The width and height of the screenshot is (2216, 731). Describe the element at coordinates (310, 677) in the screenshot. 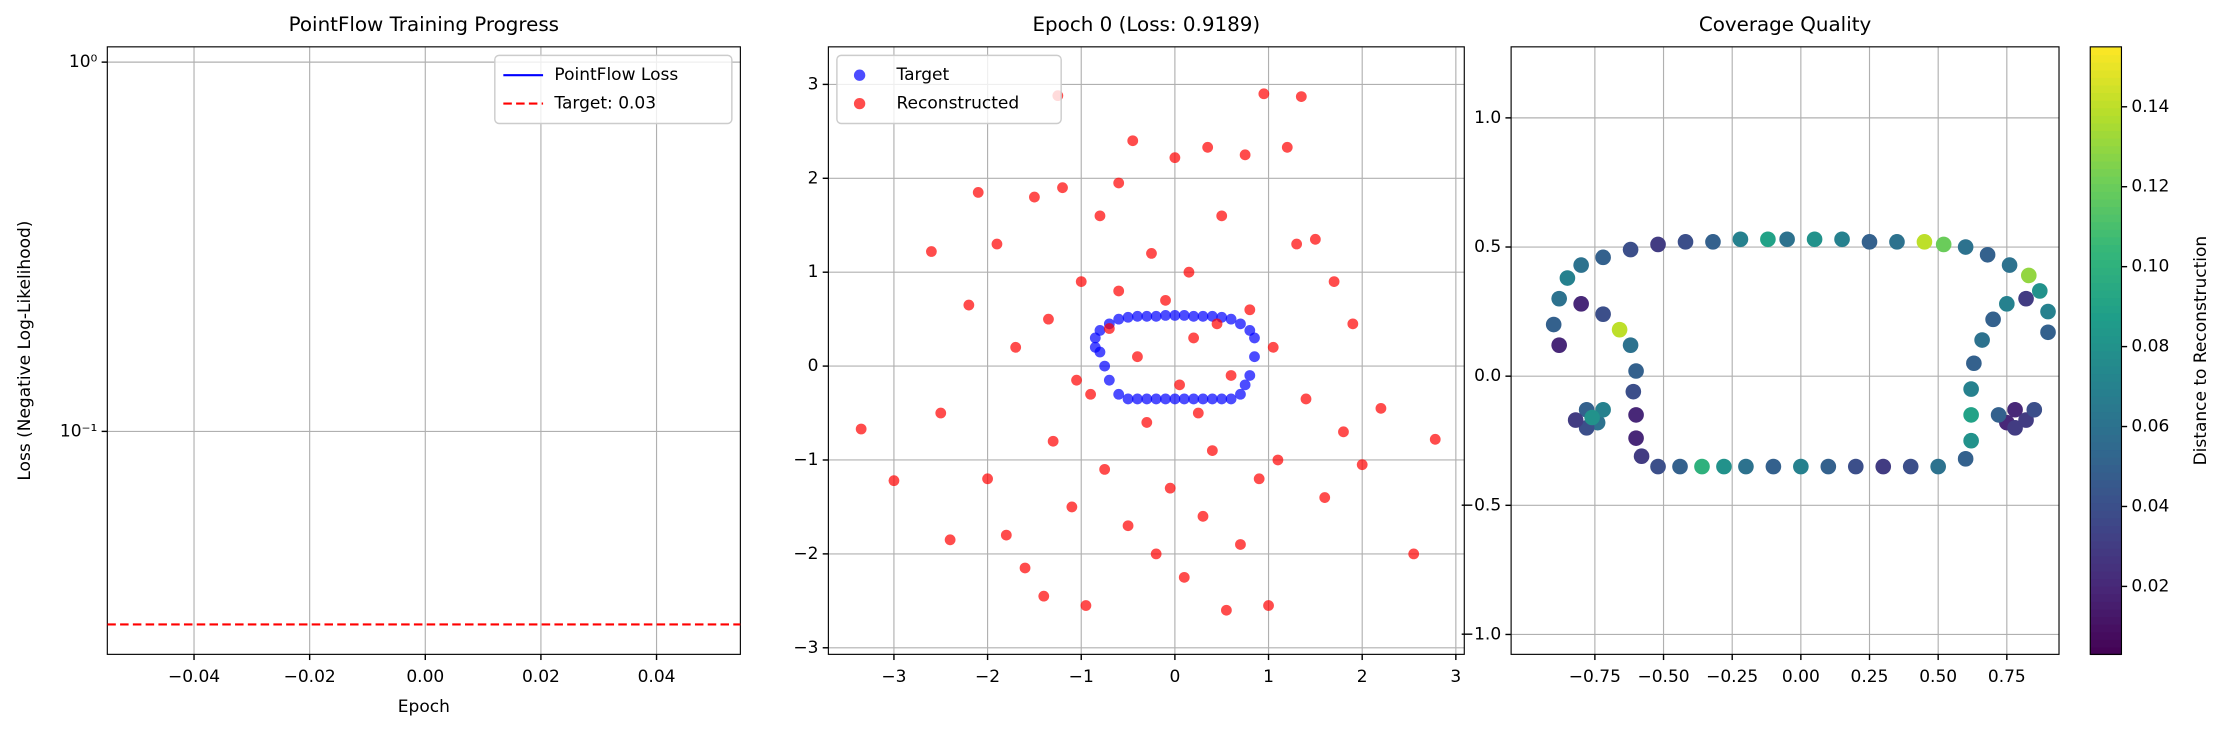

I see `x-tick-label: −0.02` at that location.